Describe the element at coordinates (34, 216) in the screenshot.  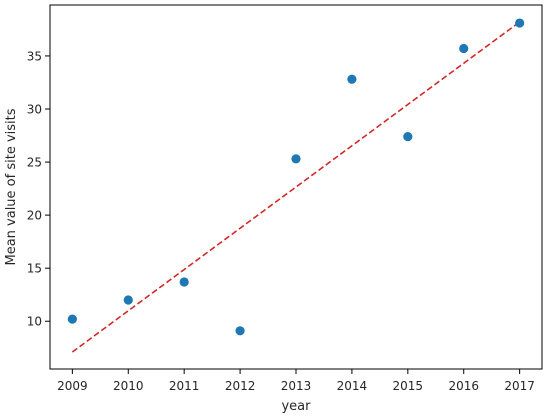
I see `y-tick-label: 20` at that location.